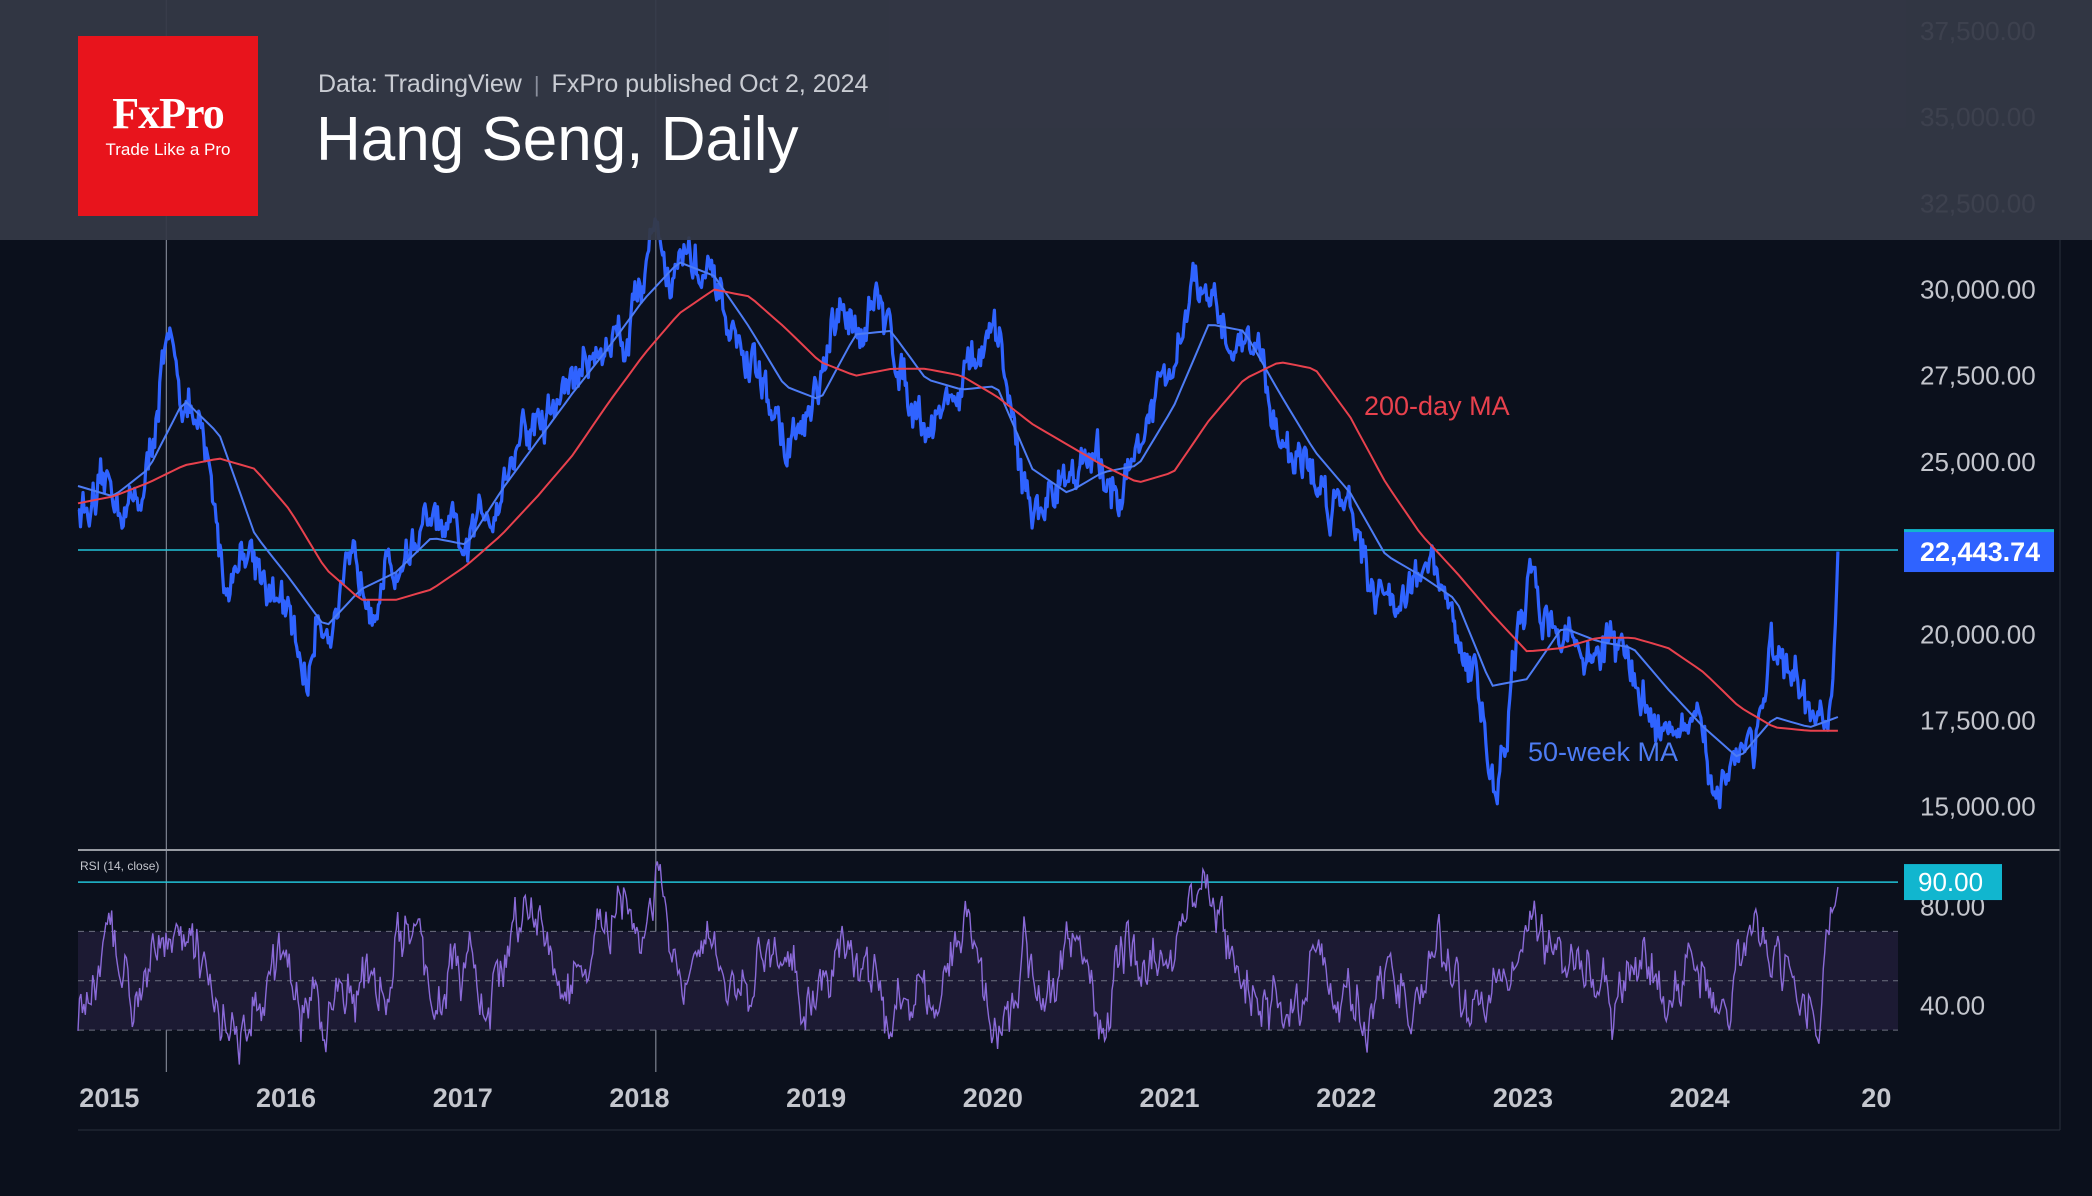 The image size is (2092, 1196). Describe the element at coordinates (1437, 406) in the screenshot. I see `ma-200-day-label: 200-day MA` at that location.